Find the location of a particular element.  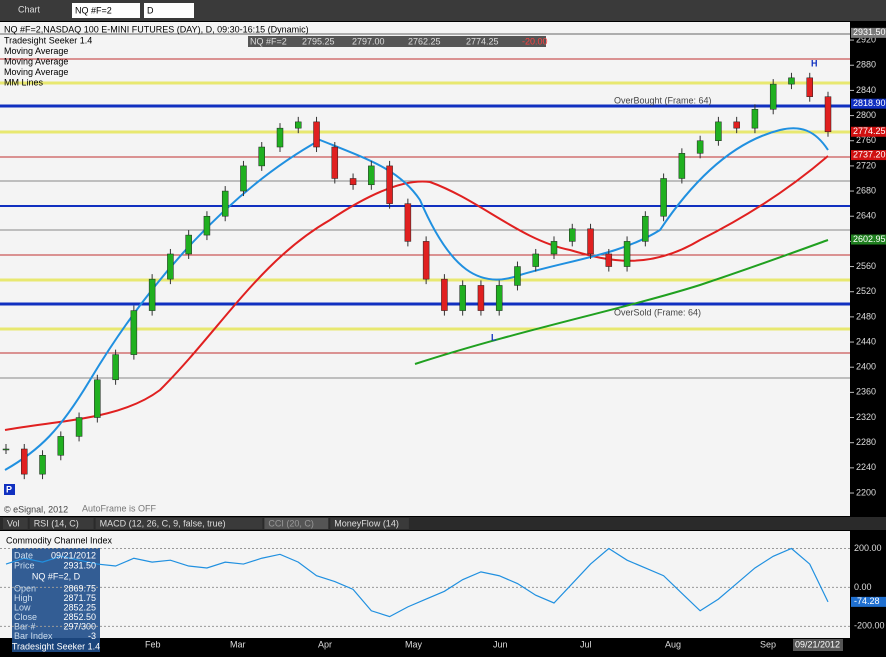

month-label: Apr is located at coordinates (325, 644).